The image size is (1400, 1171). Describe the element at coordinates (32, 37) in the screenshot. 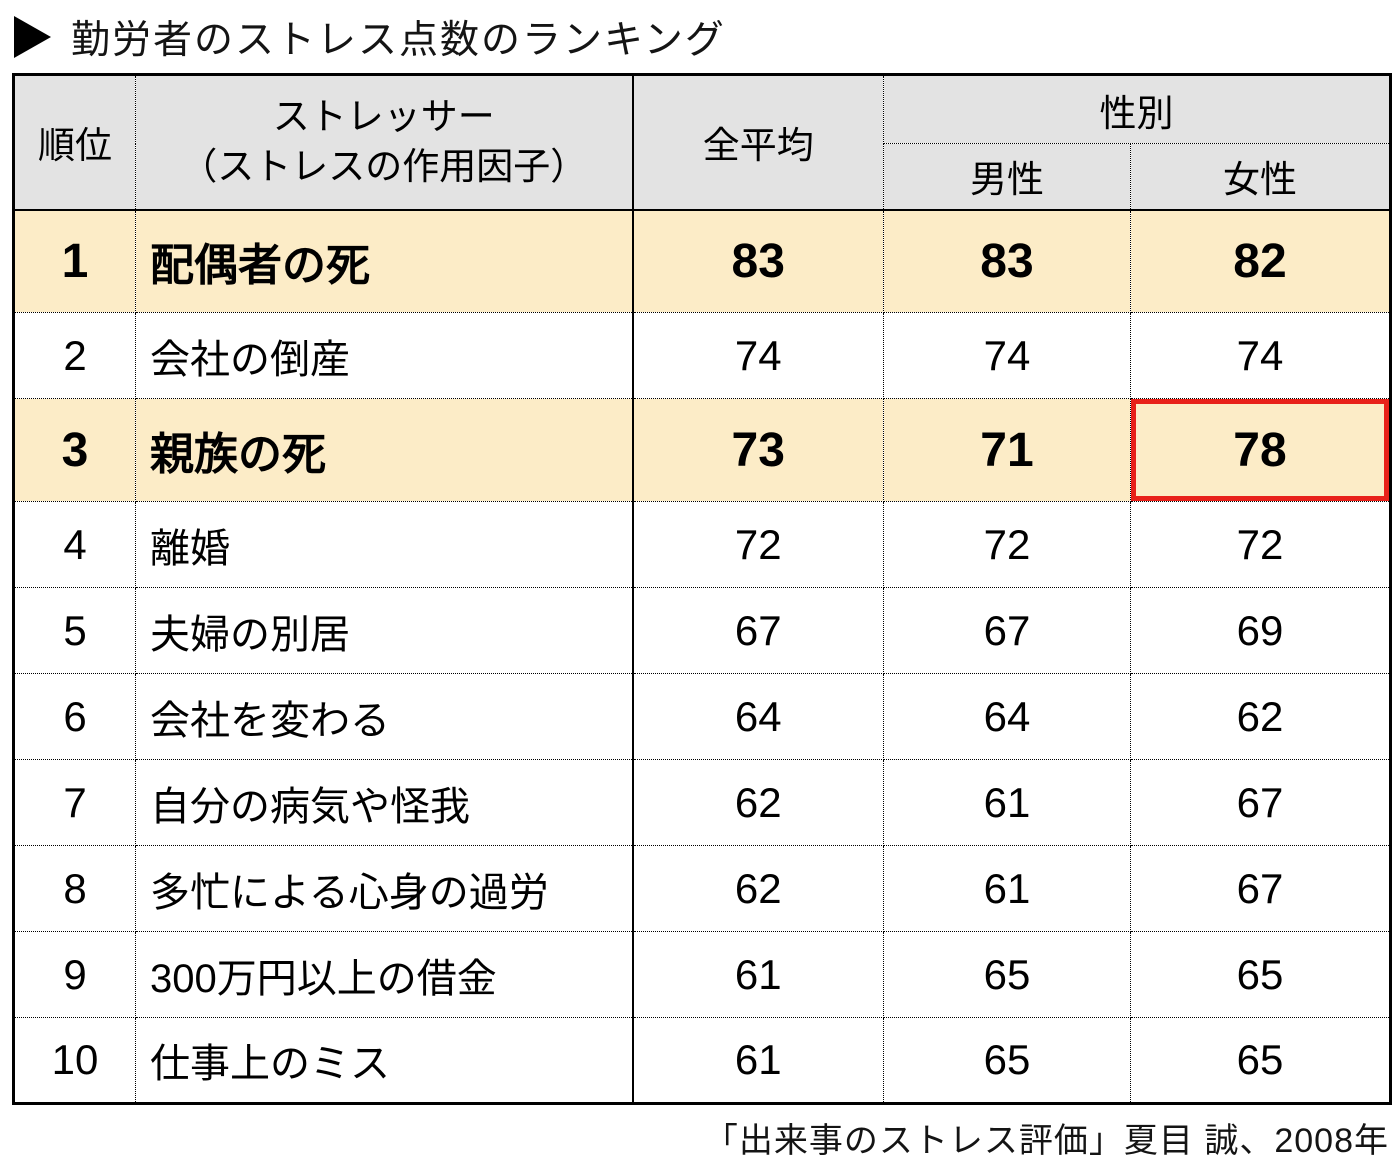

I see `triangle-bullet-icon` at that location.